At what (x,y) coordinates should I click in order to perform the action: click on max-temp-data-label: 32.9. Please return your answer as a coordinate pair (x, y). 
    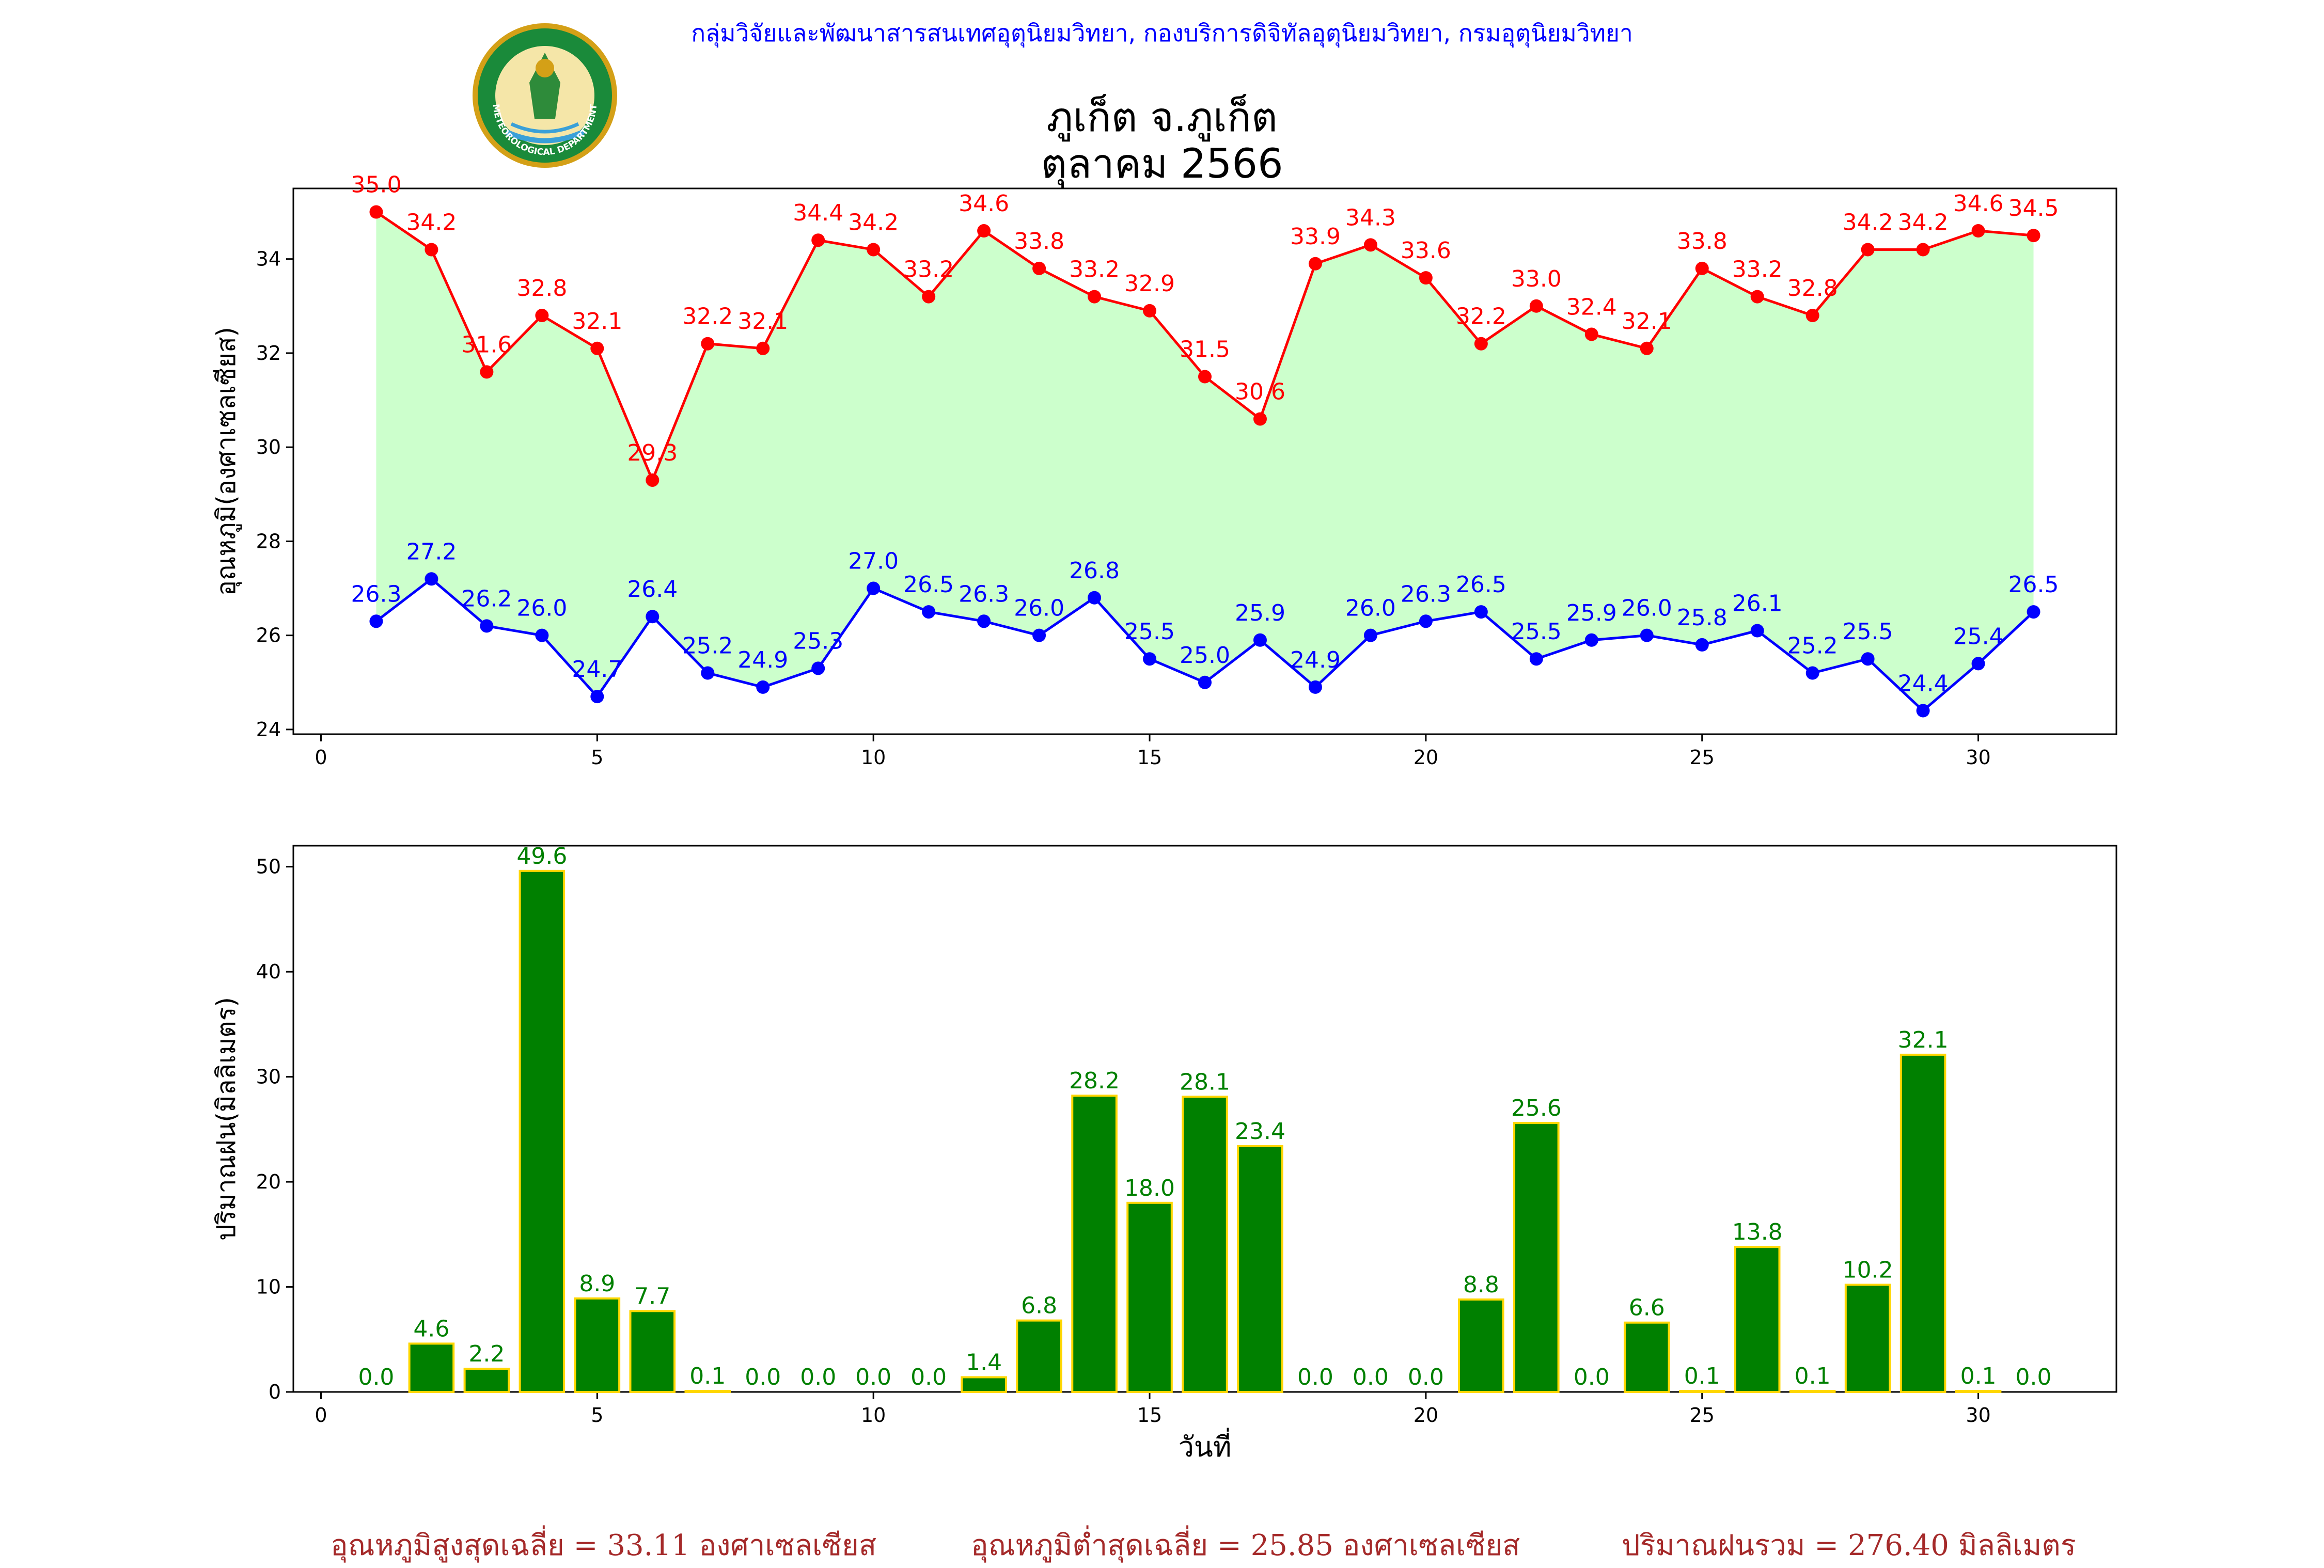
    Looking at the image, I should click on (1150, 284).